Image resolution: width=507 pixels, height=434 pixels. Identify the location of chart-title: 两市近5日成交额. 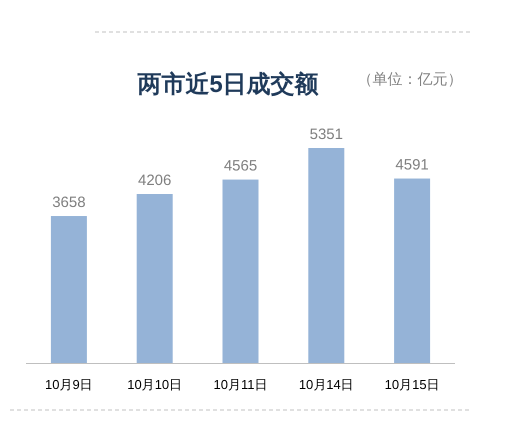
(228, 84).